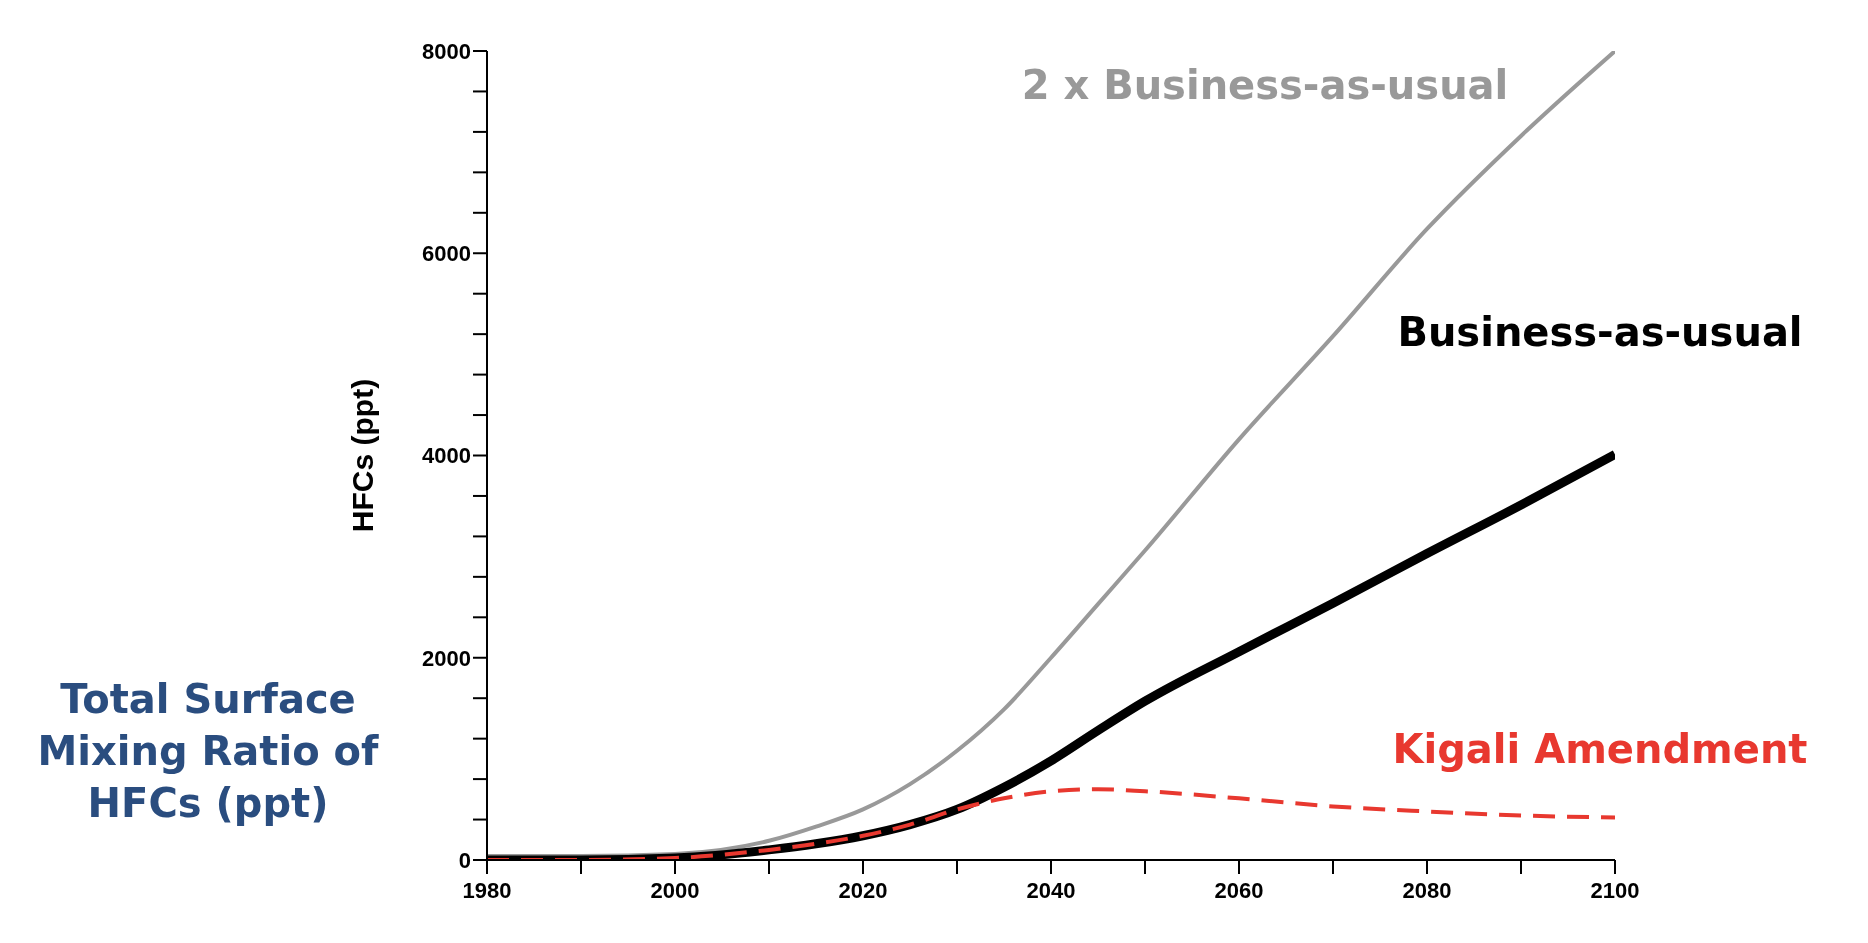  Describe the element at coordinates (1051, 890) in the screenshot. I see `x-tick-label: 2040` at that location.